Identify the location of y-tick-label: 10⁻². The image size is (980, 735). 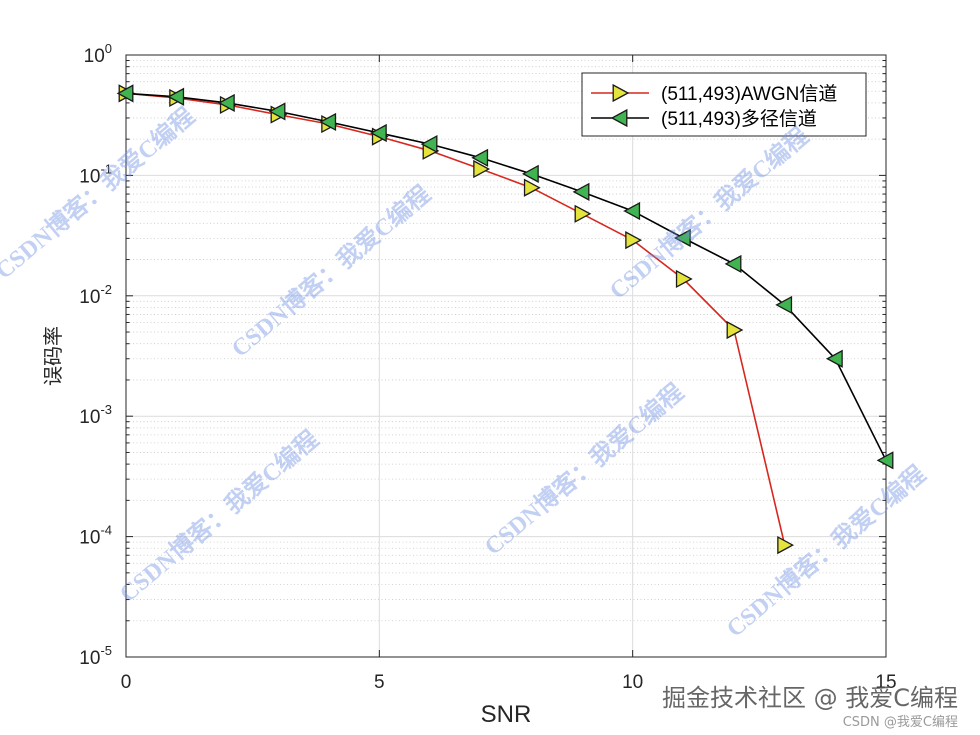
(95, 295).